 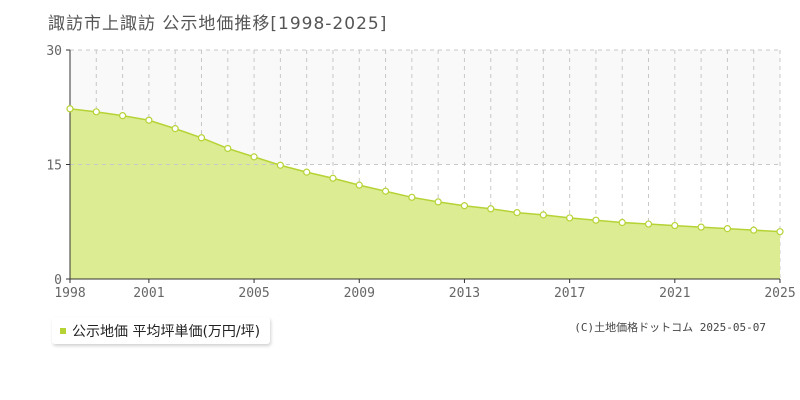 What do you see at coordinates (58, 280) in the screenshot?
I see `y-tick-label: 0` at bounding box center [58, 280].